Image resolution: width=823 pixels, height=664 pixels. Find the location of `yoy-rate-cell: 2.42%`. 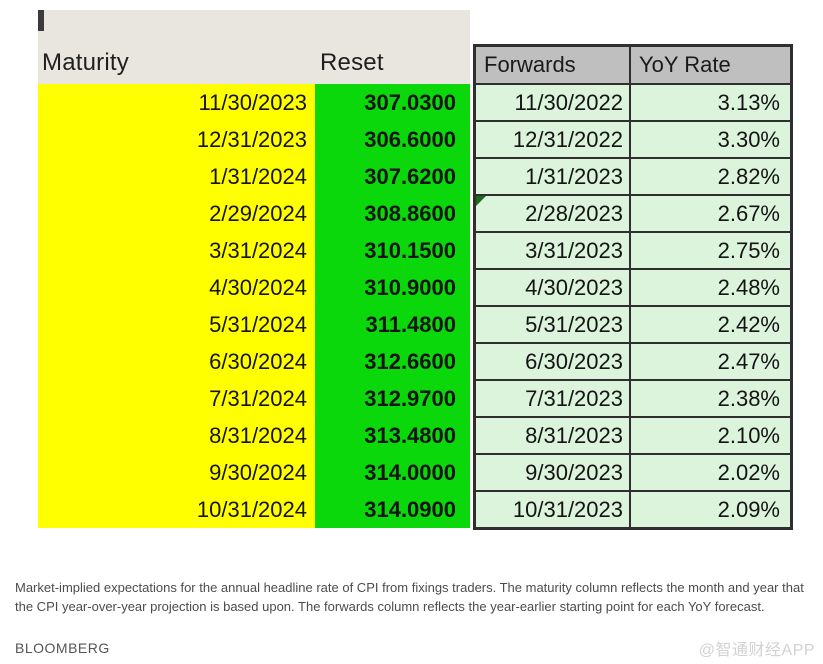

yoy-rate-cell: 2.42% is located at coordinates (711, 324).